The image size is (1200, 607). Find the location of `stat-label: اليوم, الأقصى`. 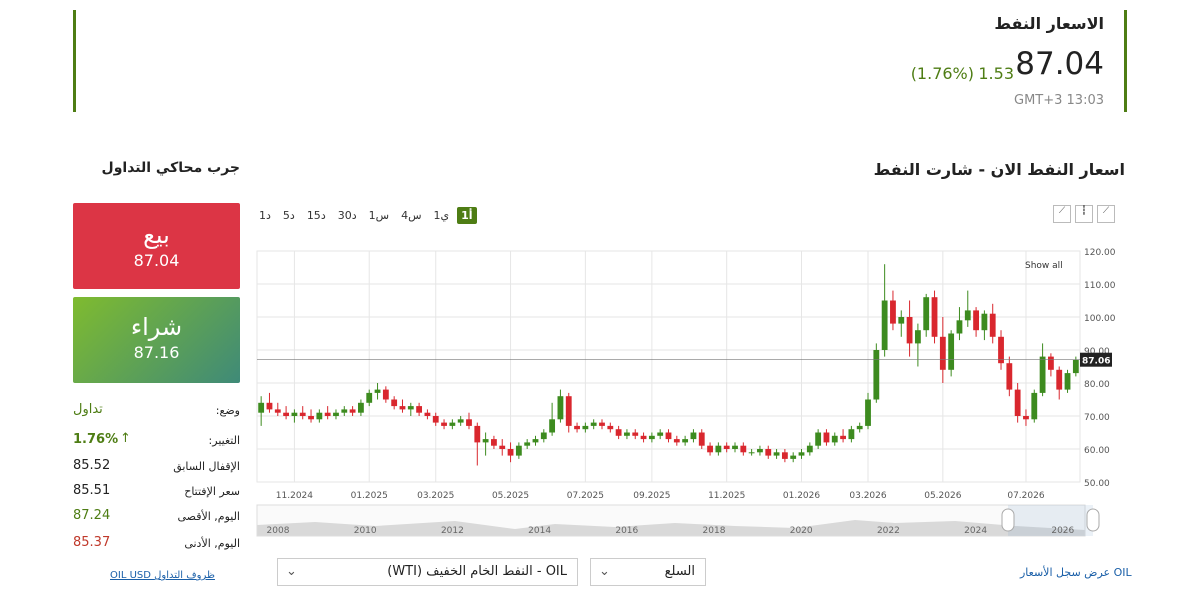

stat-label: اليوم, الأقصى is located at coordinates (208, 516).